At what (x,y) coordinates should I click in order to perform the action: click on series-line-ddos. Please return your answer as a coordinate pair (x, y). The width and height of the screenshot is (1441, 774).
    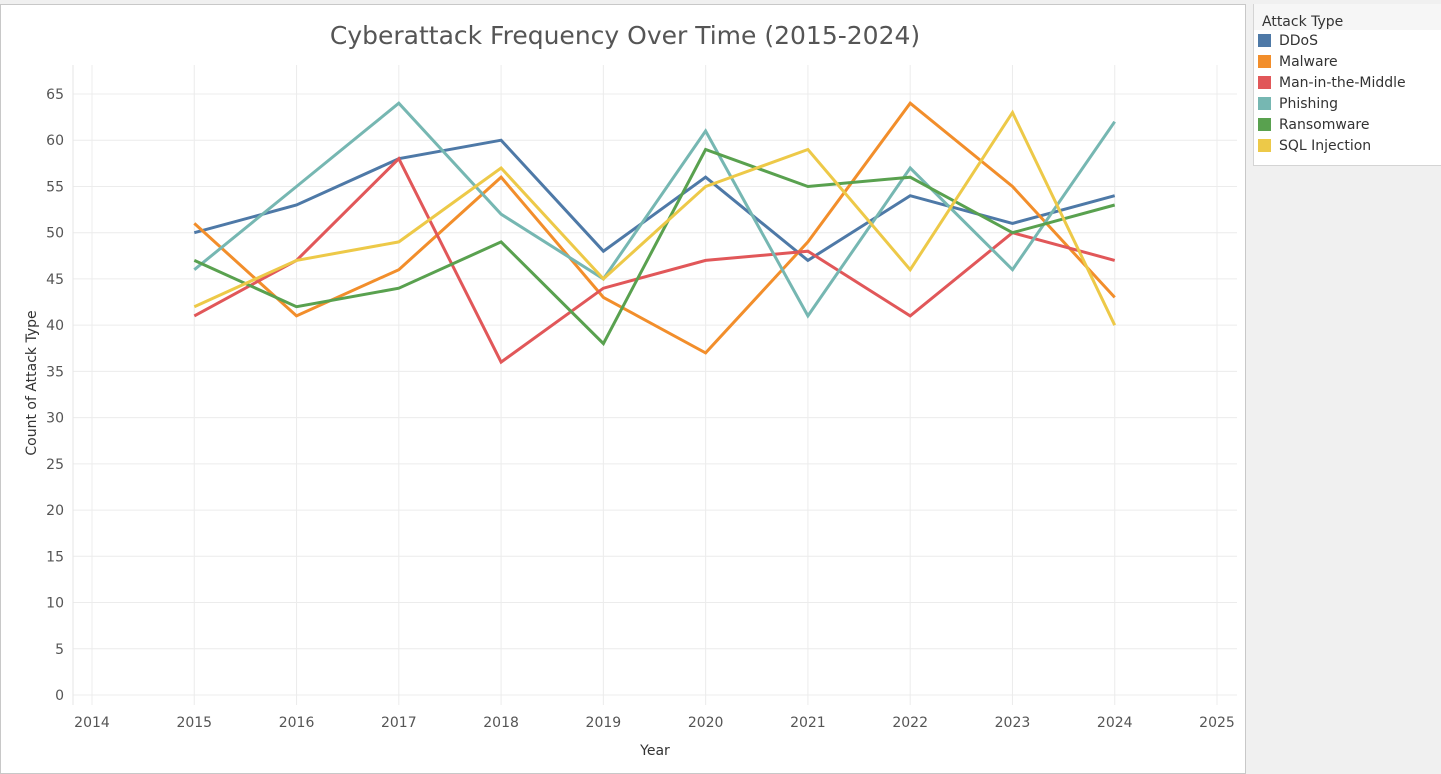
    Looking at the image, I should click on (654, 200).